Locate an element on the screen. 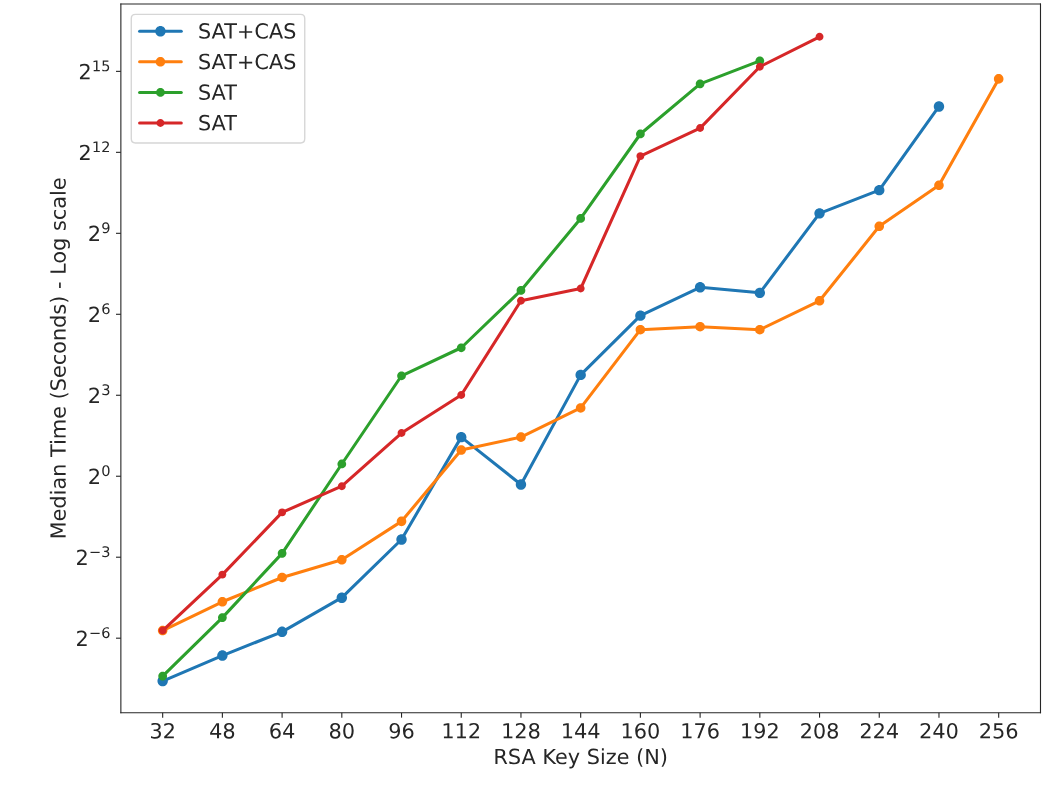 This screenshot has height=792, width=1051. x-axis-title: RSA Key Size (N) is located at coordinates (581, 758).